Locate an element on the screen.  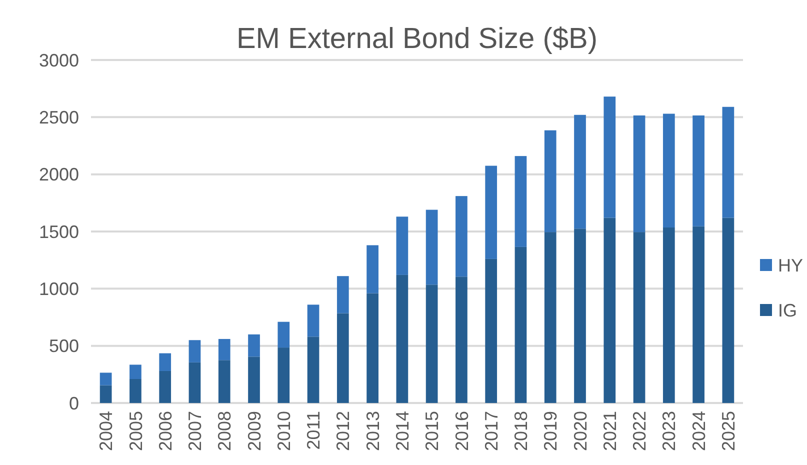
legend-label: HY is located at coordinates (791, 265).